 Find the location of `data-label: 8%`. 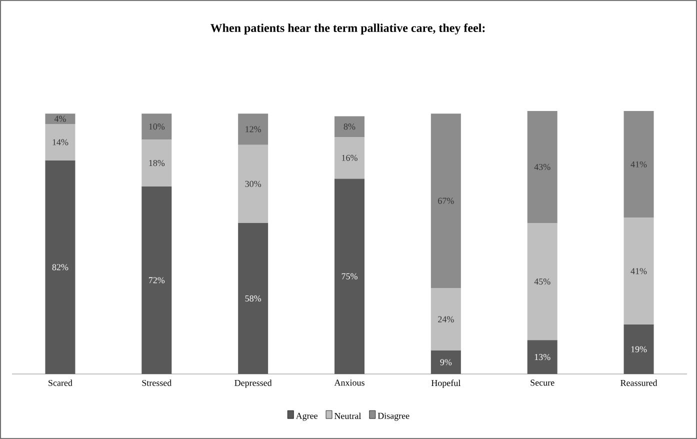

data-label: 8% is located at coordinates (350, 127).